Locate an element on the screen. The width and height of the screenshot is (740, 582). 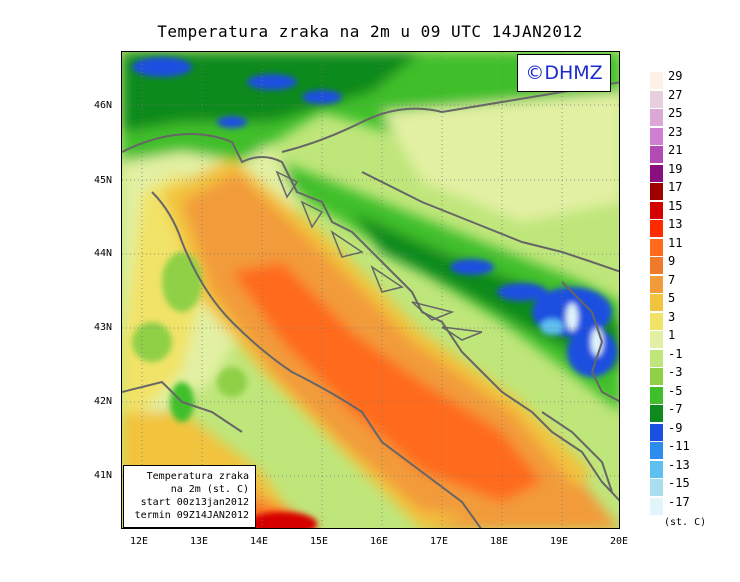
lat-label-46n: 46N is located at coordinates (103, 105).